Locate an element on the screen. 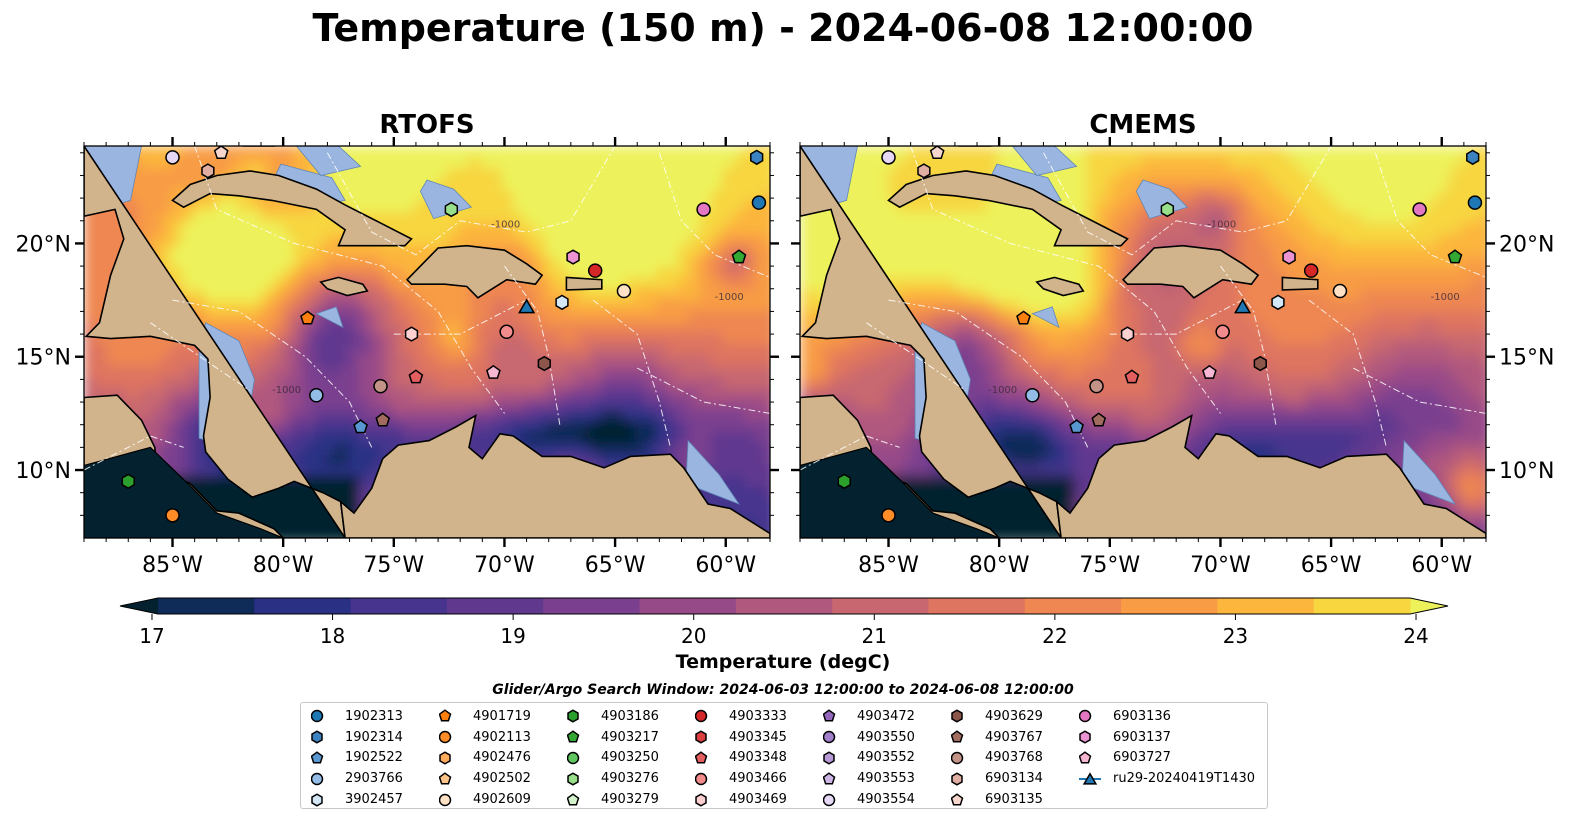 The image size is (1577, 828). legend-label: 4902113 is located at coordinates (502, 737).